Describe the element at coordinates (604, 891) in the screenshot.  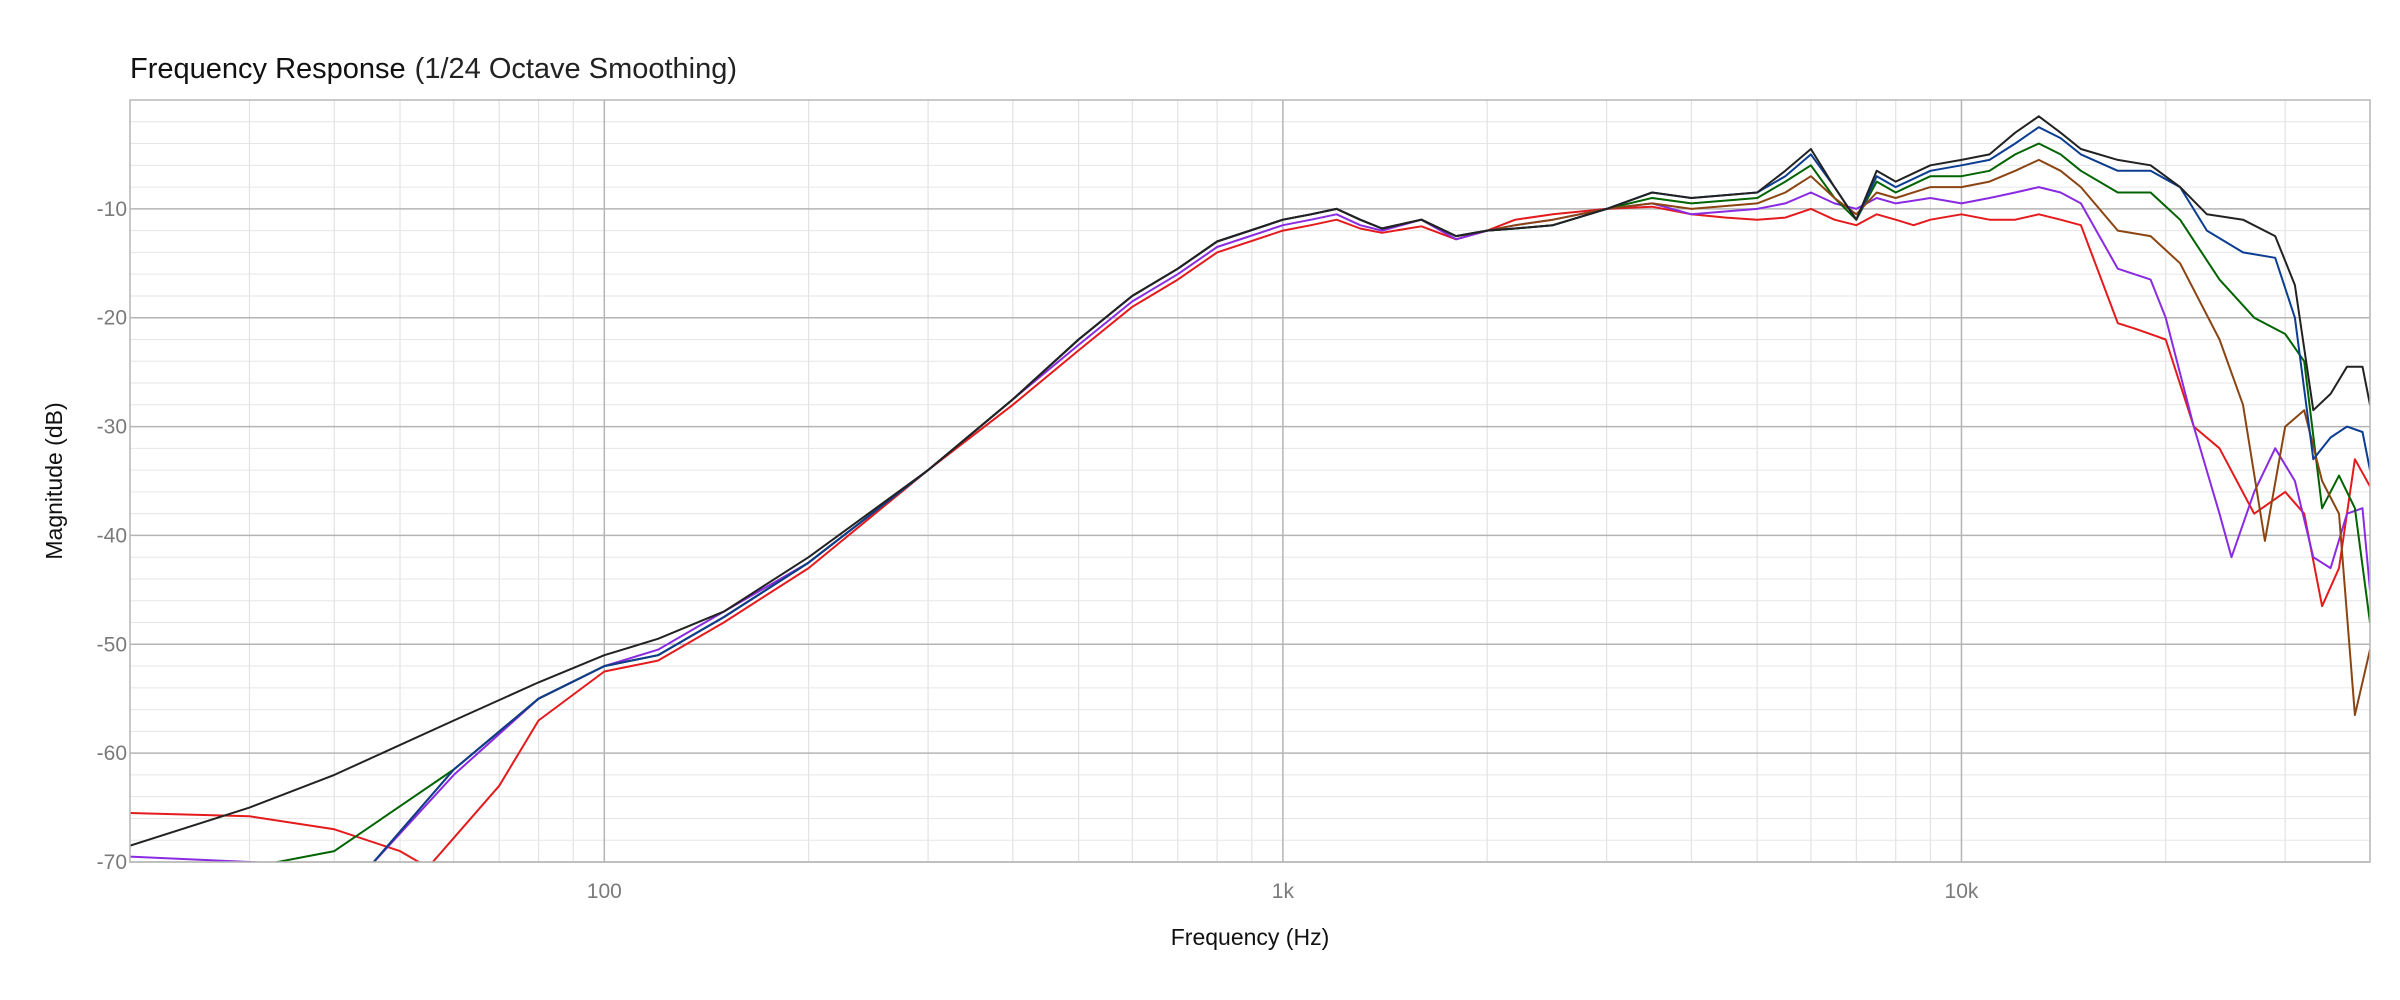
I see `x-tick-label: 100` at that location.